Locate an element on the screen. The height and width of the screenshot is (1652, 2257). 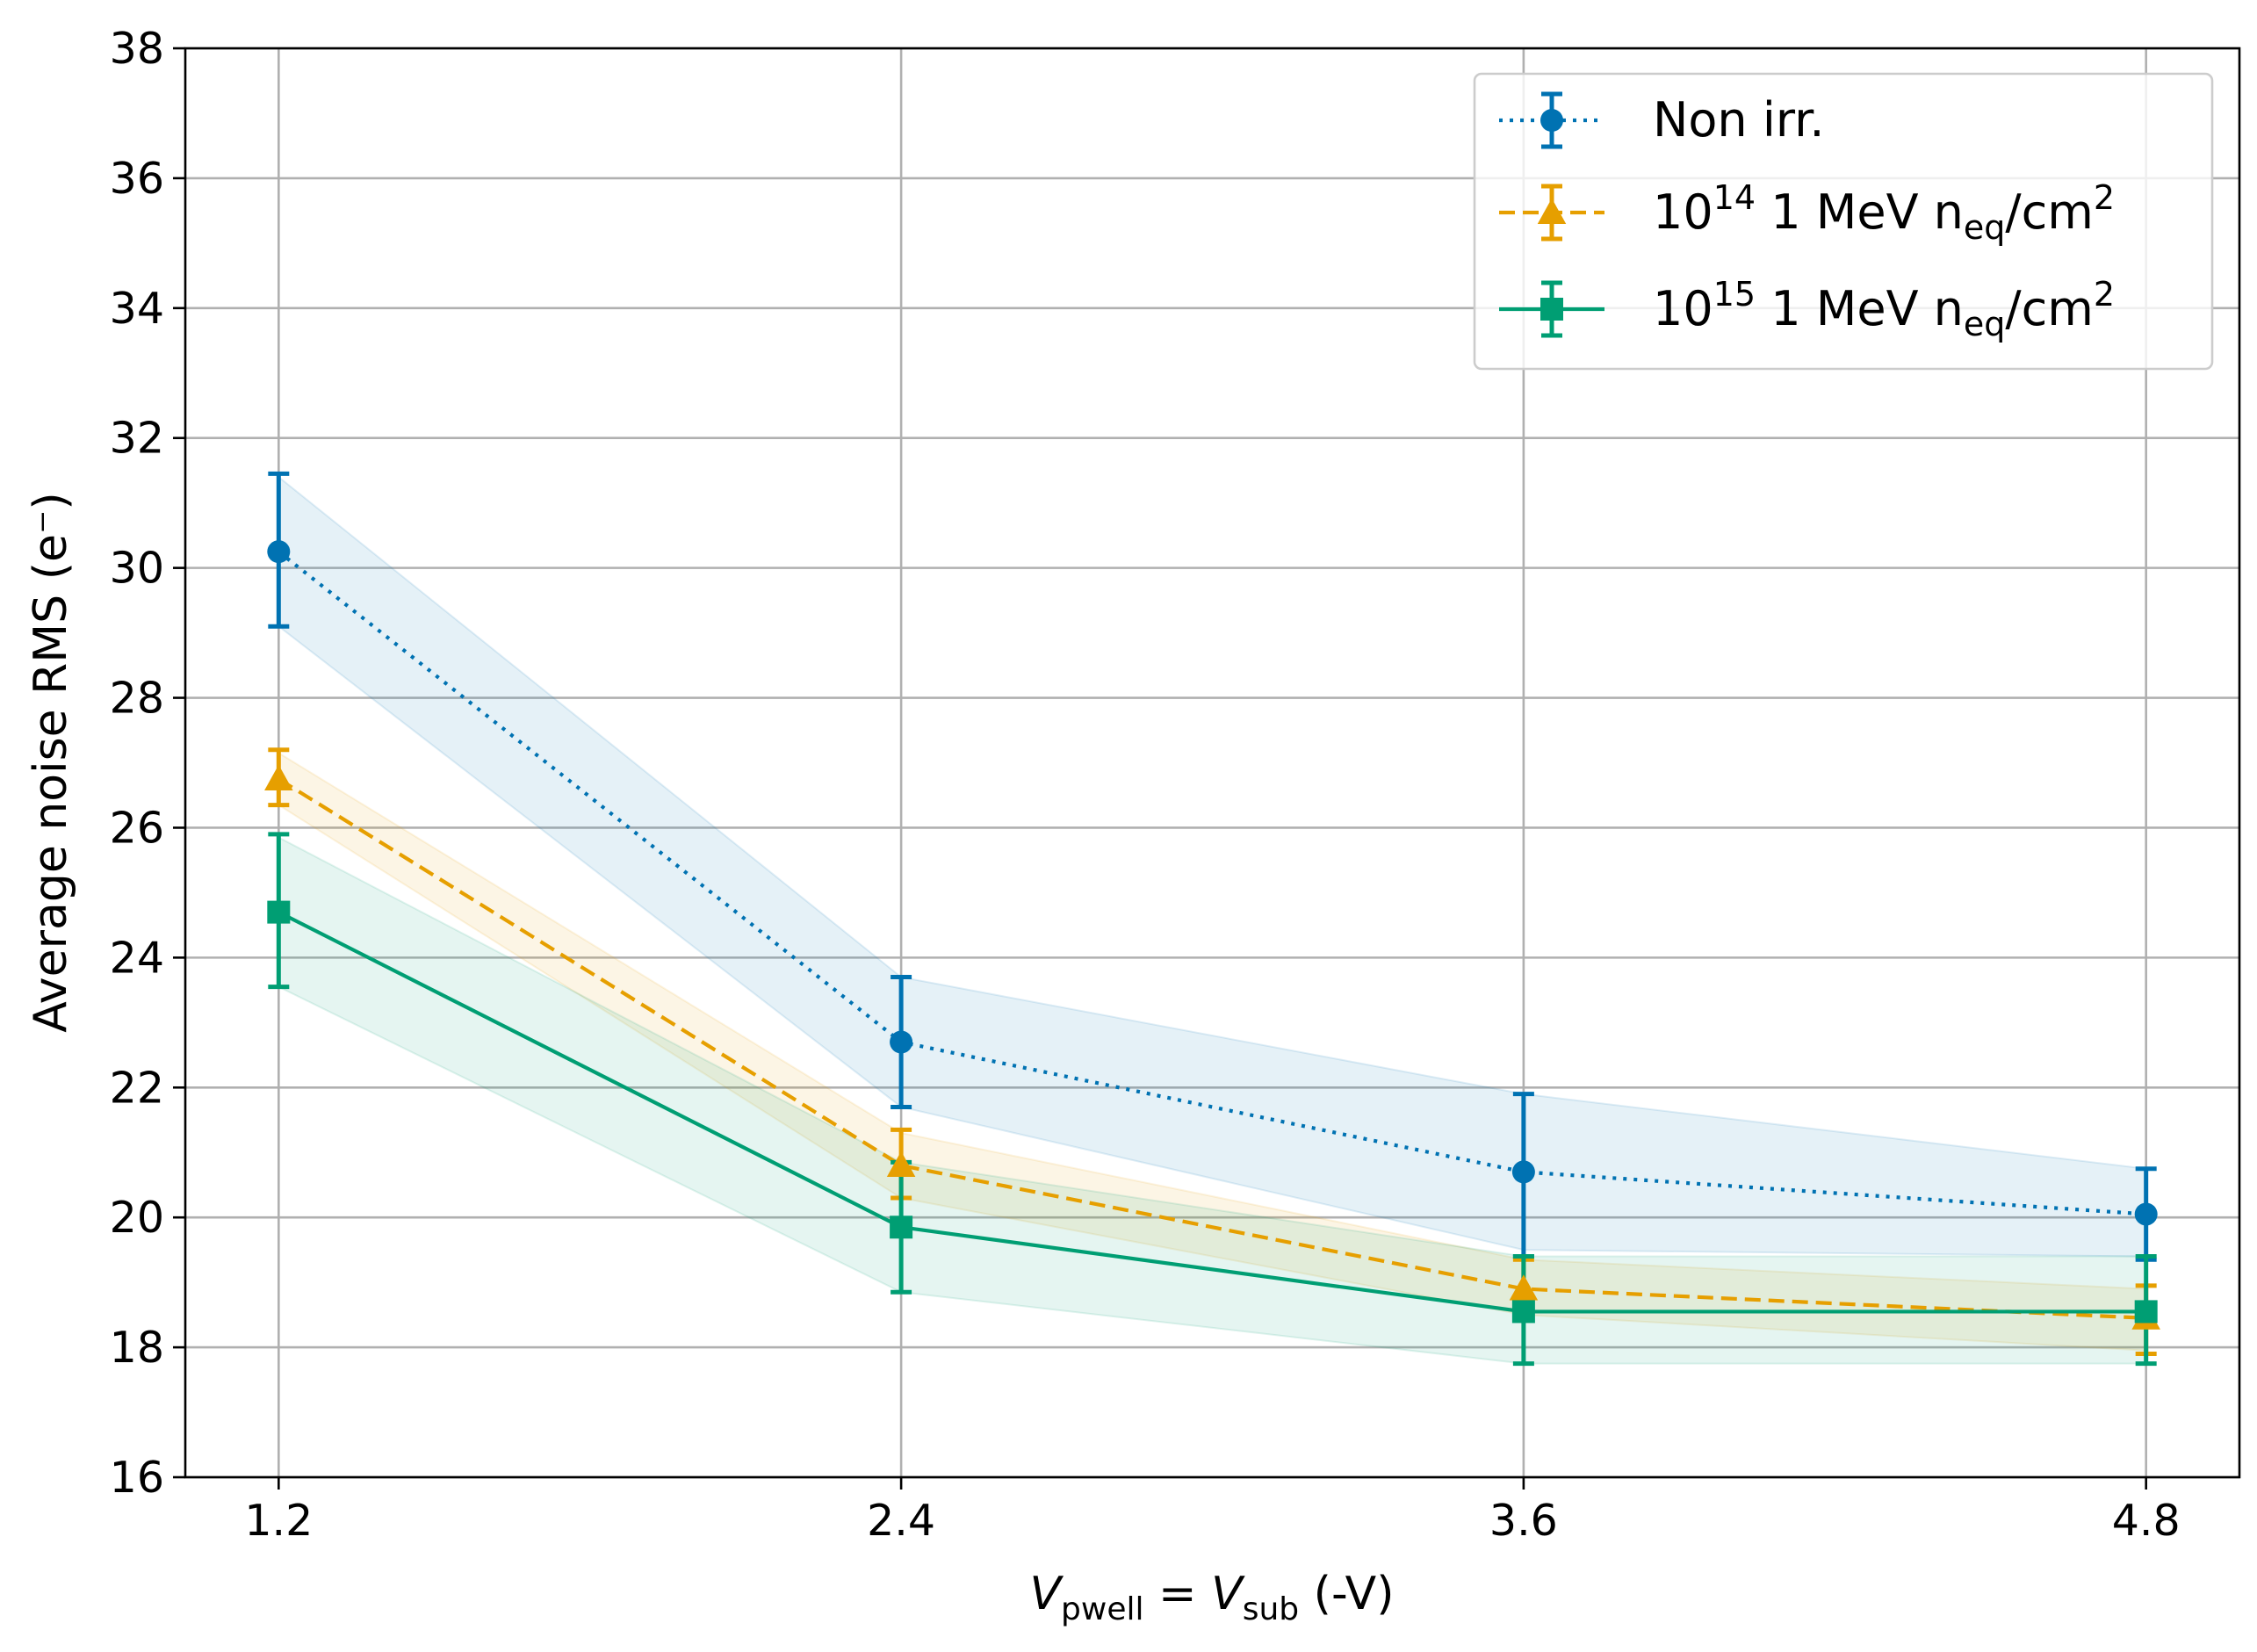
legend-label-non-irr-text: Non irr. is located at coordinates (1739, 120).